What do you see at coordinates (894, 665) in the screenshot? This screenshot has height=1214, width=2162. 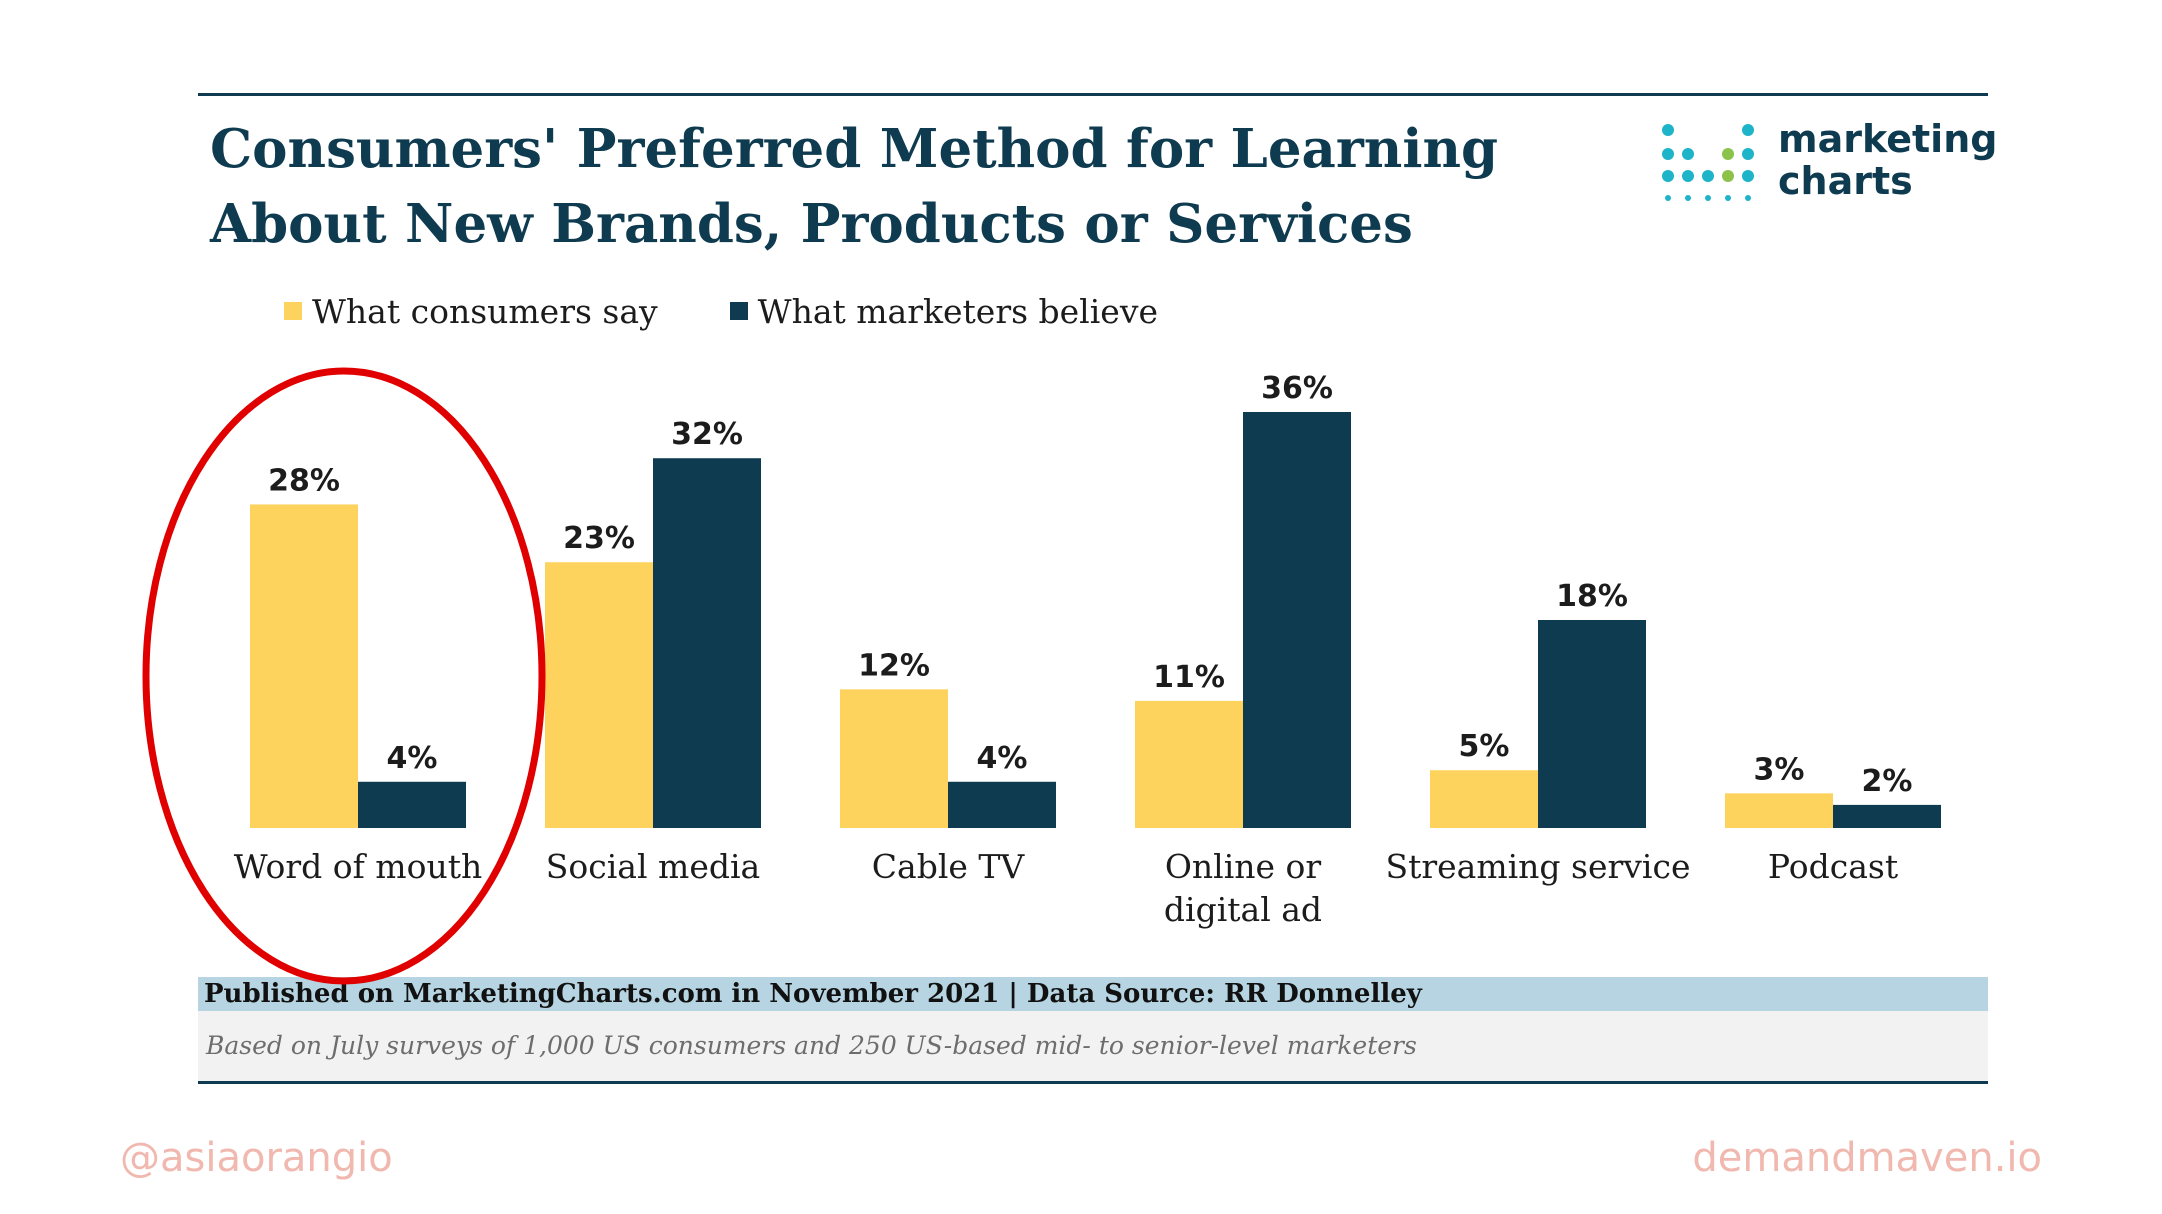 I see `data-label-consumers-2: 12%` at bounding box center [894, 665].